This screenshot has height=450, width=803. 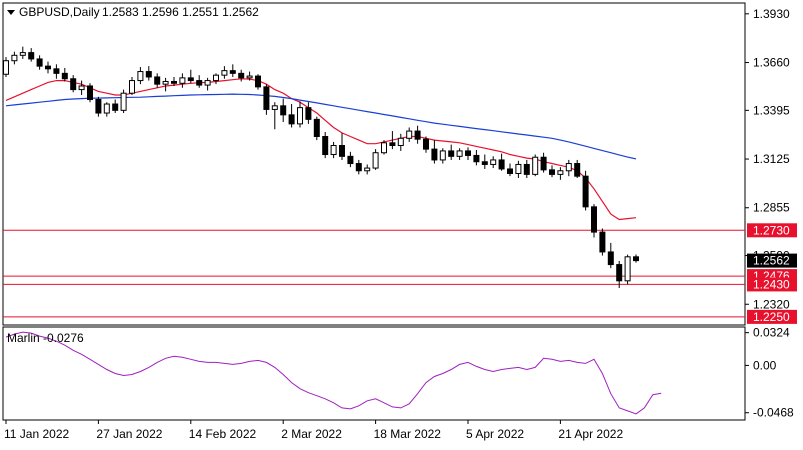 What do you see at coordinates (771, 14) in the screenshot?
I see `y-tick-label: 1.3930` at bounding box center [771, 14].